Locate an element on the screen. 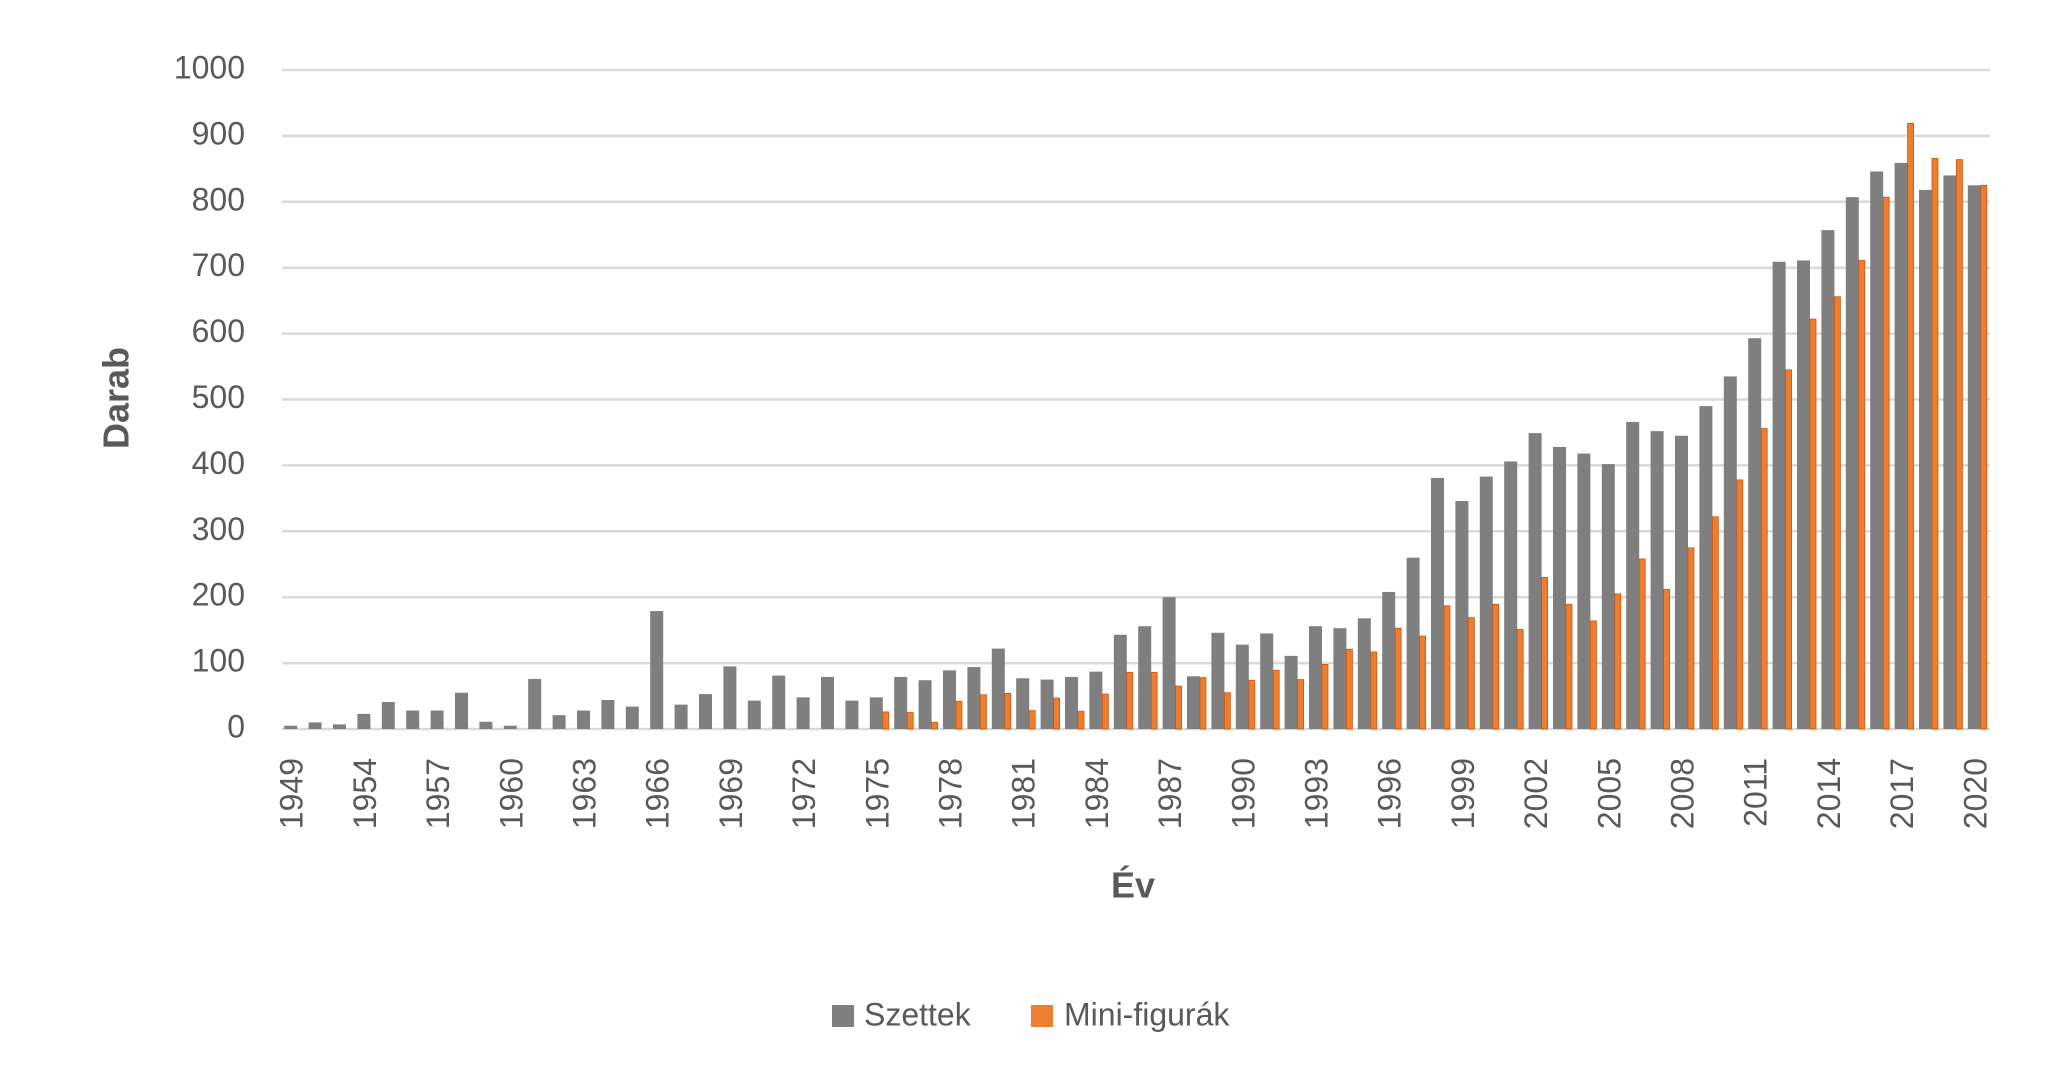 This screenshot has width=2056, height=1076. x-tick-label: 2011 is located at coordinates (1756, 792).